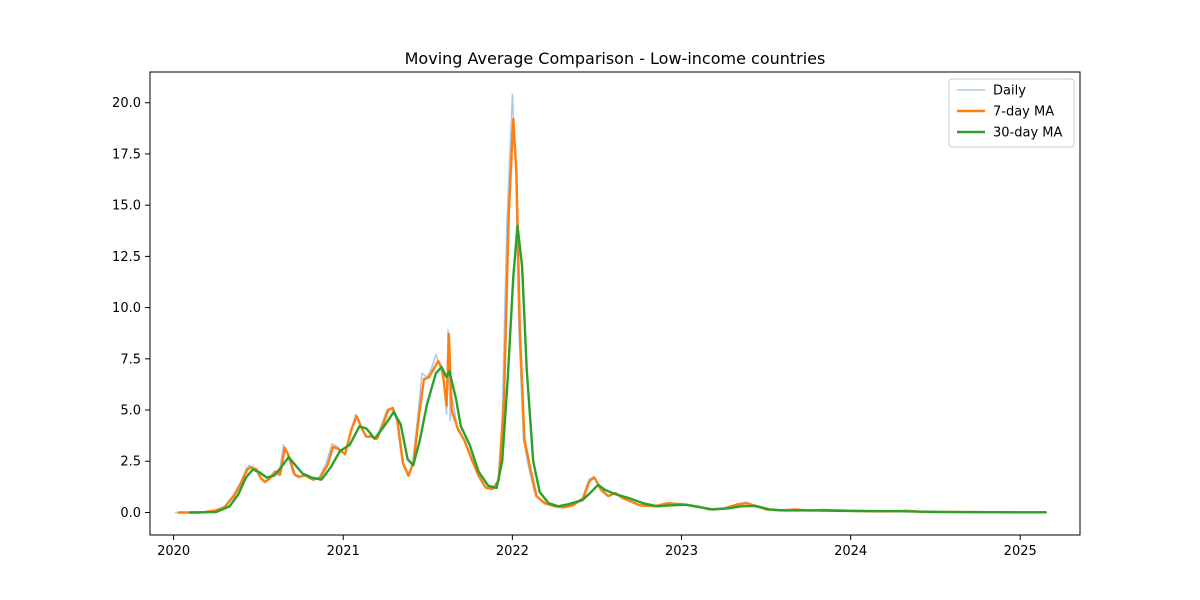 This screenshot has width=1200, height=600. Describe the element at coordinates (130, 411) in the screenshot. I see `y-tick-label: 5.0` at that location.